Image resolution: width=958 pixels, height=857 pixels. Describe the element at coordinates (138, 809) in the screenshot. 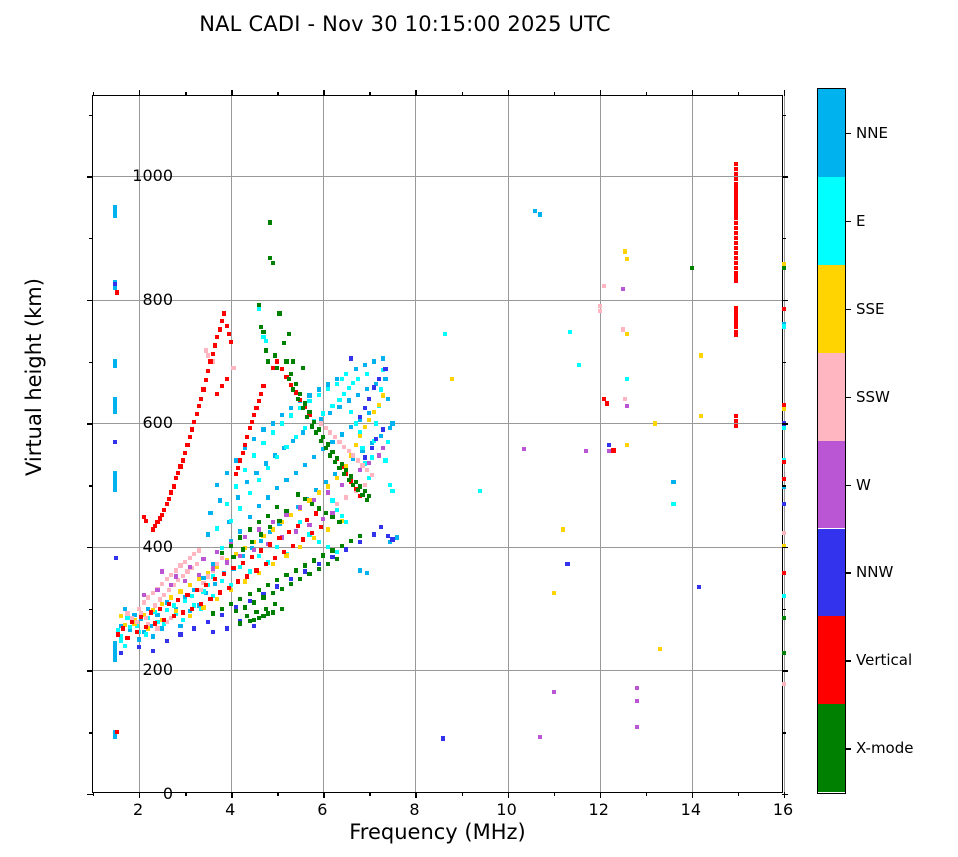

I see `x-tick-label: 2` at that location.